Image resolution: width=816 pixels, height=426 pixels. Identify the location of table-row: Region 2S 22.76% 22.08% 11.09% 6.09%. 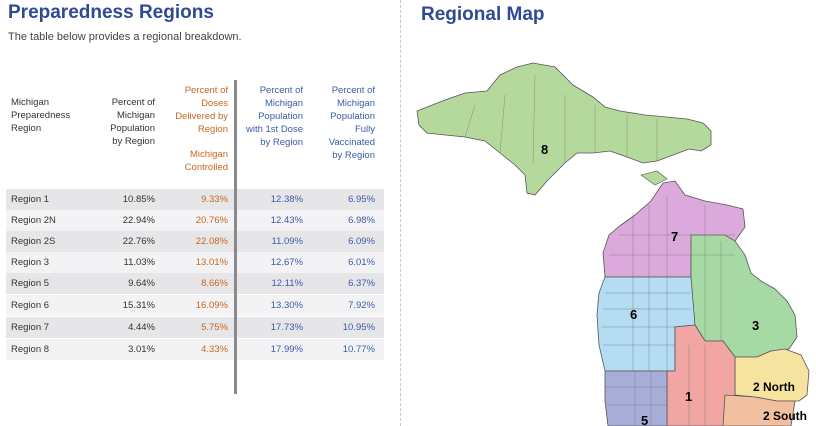
(195, 241).